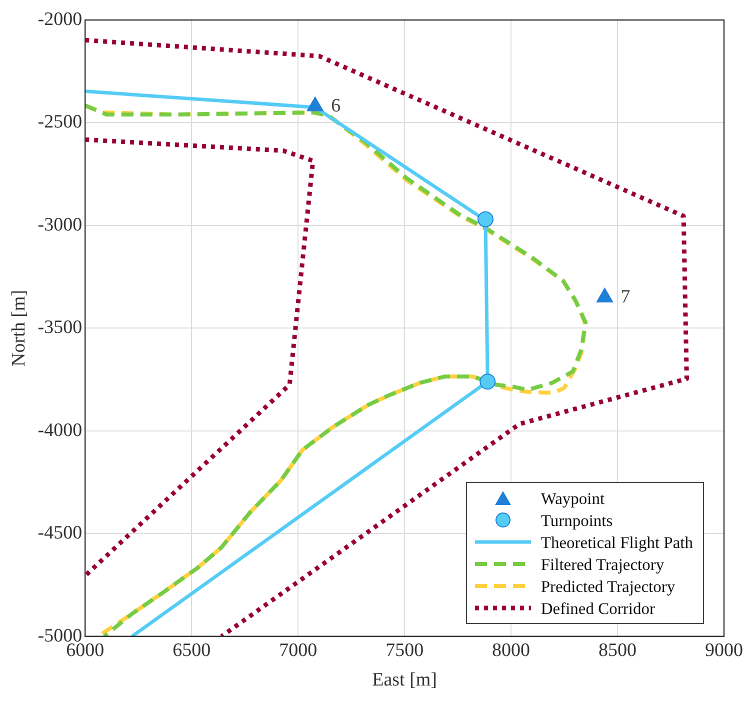 The width and height of the screenshot is (752, 702). I want to click on x-tick-label: 8500, so click(617, 650).